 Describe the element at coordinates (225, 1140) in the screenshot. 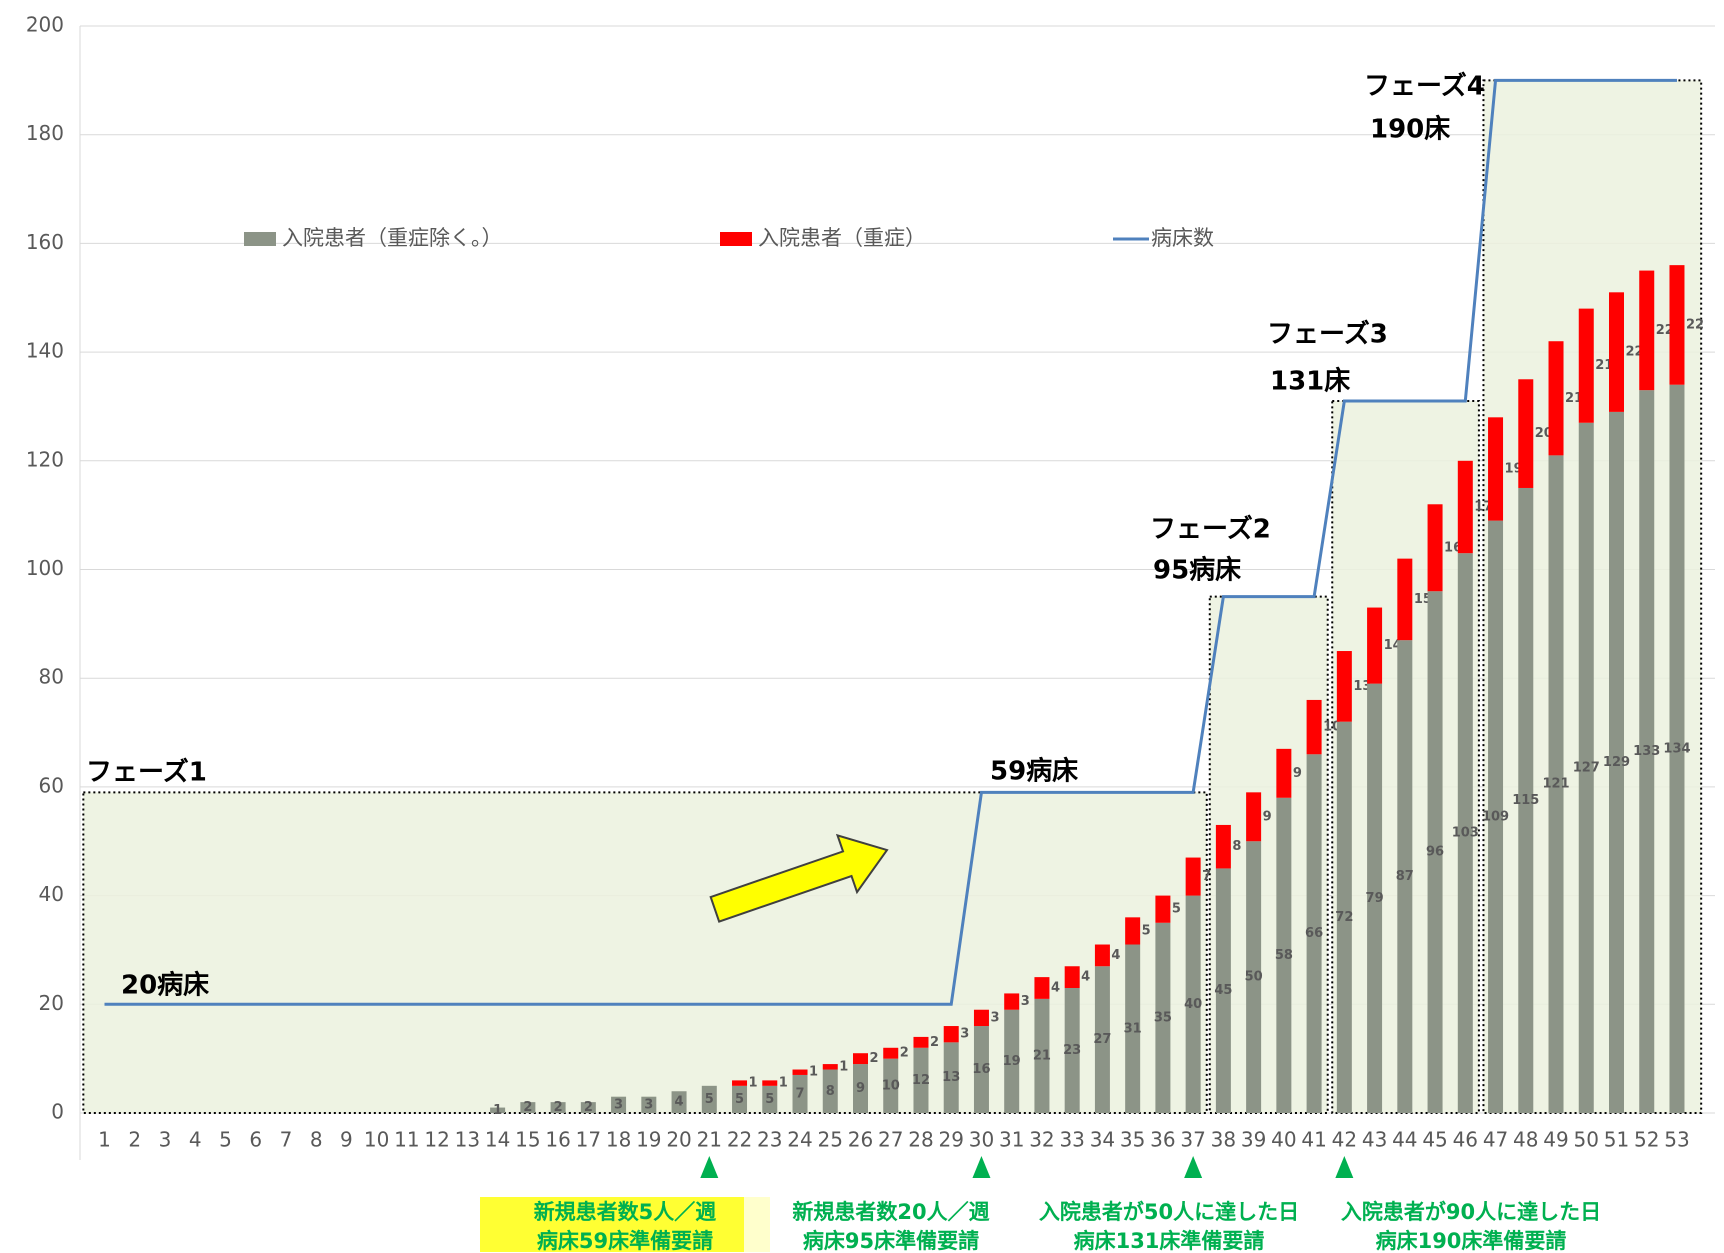

I see `x-tick-label: 5` at that location.